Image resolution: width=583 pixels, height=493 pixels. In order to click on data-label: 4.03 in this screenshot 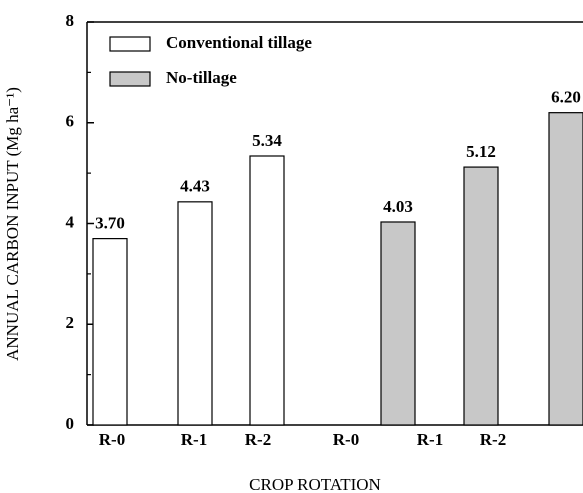, I will do `click(398, 206)`.